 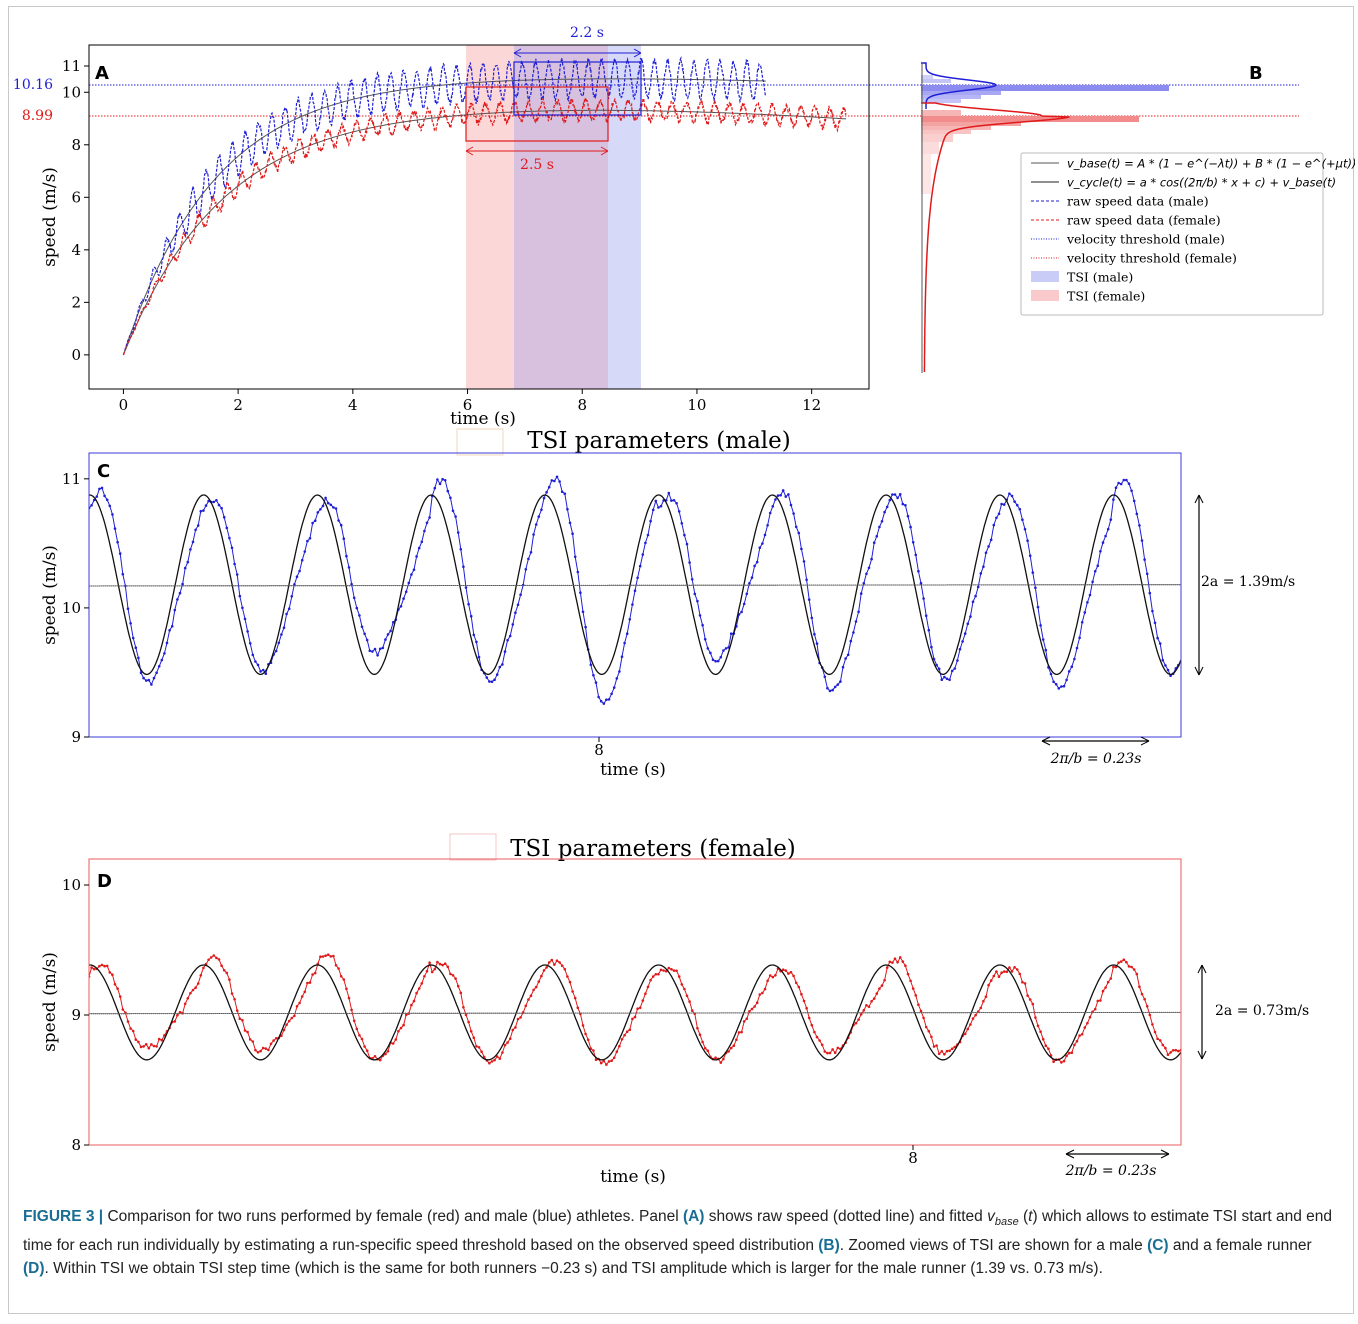 What do you see at coordinates (353, 405) in the screenshot?
I see `x-tick-label: 4` at bounding box center [353, 405].